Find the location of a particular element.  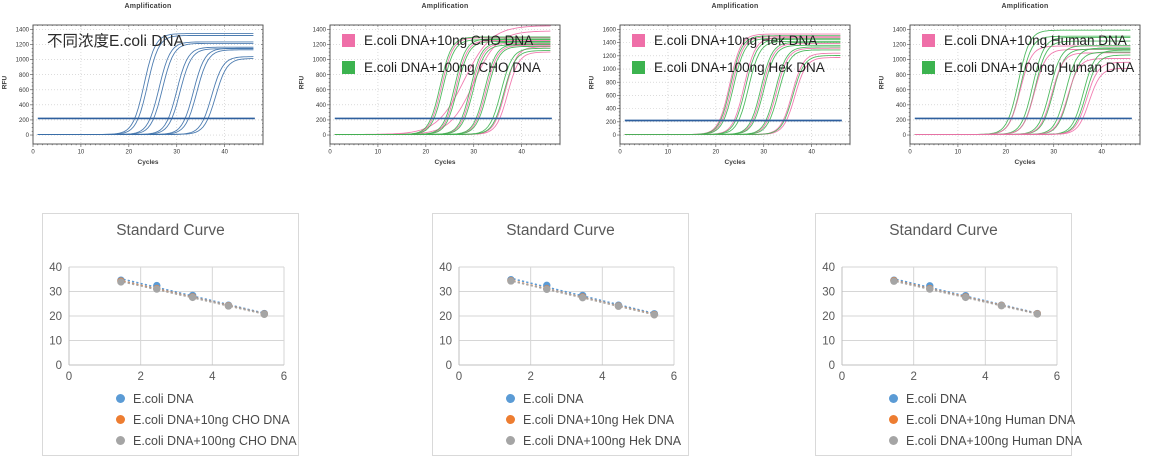

legend-item: E.coli DNA+10ng Hek DNA is located at coordinates (728, 40).